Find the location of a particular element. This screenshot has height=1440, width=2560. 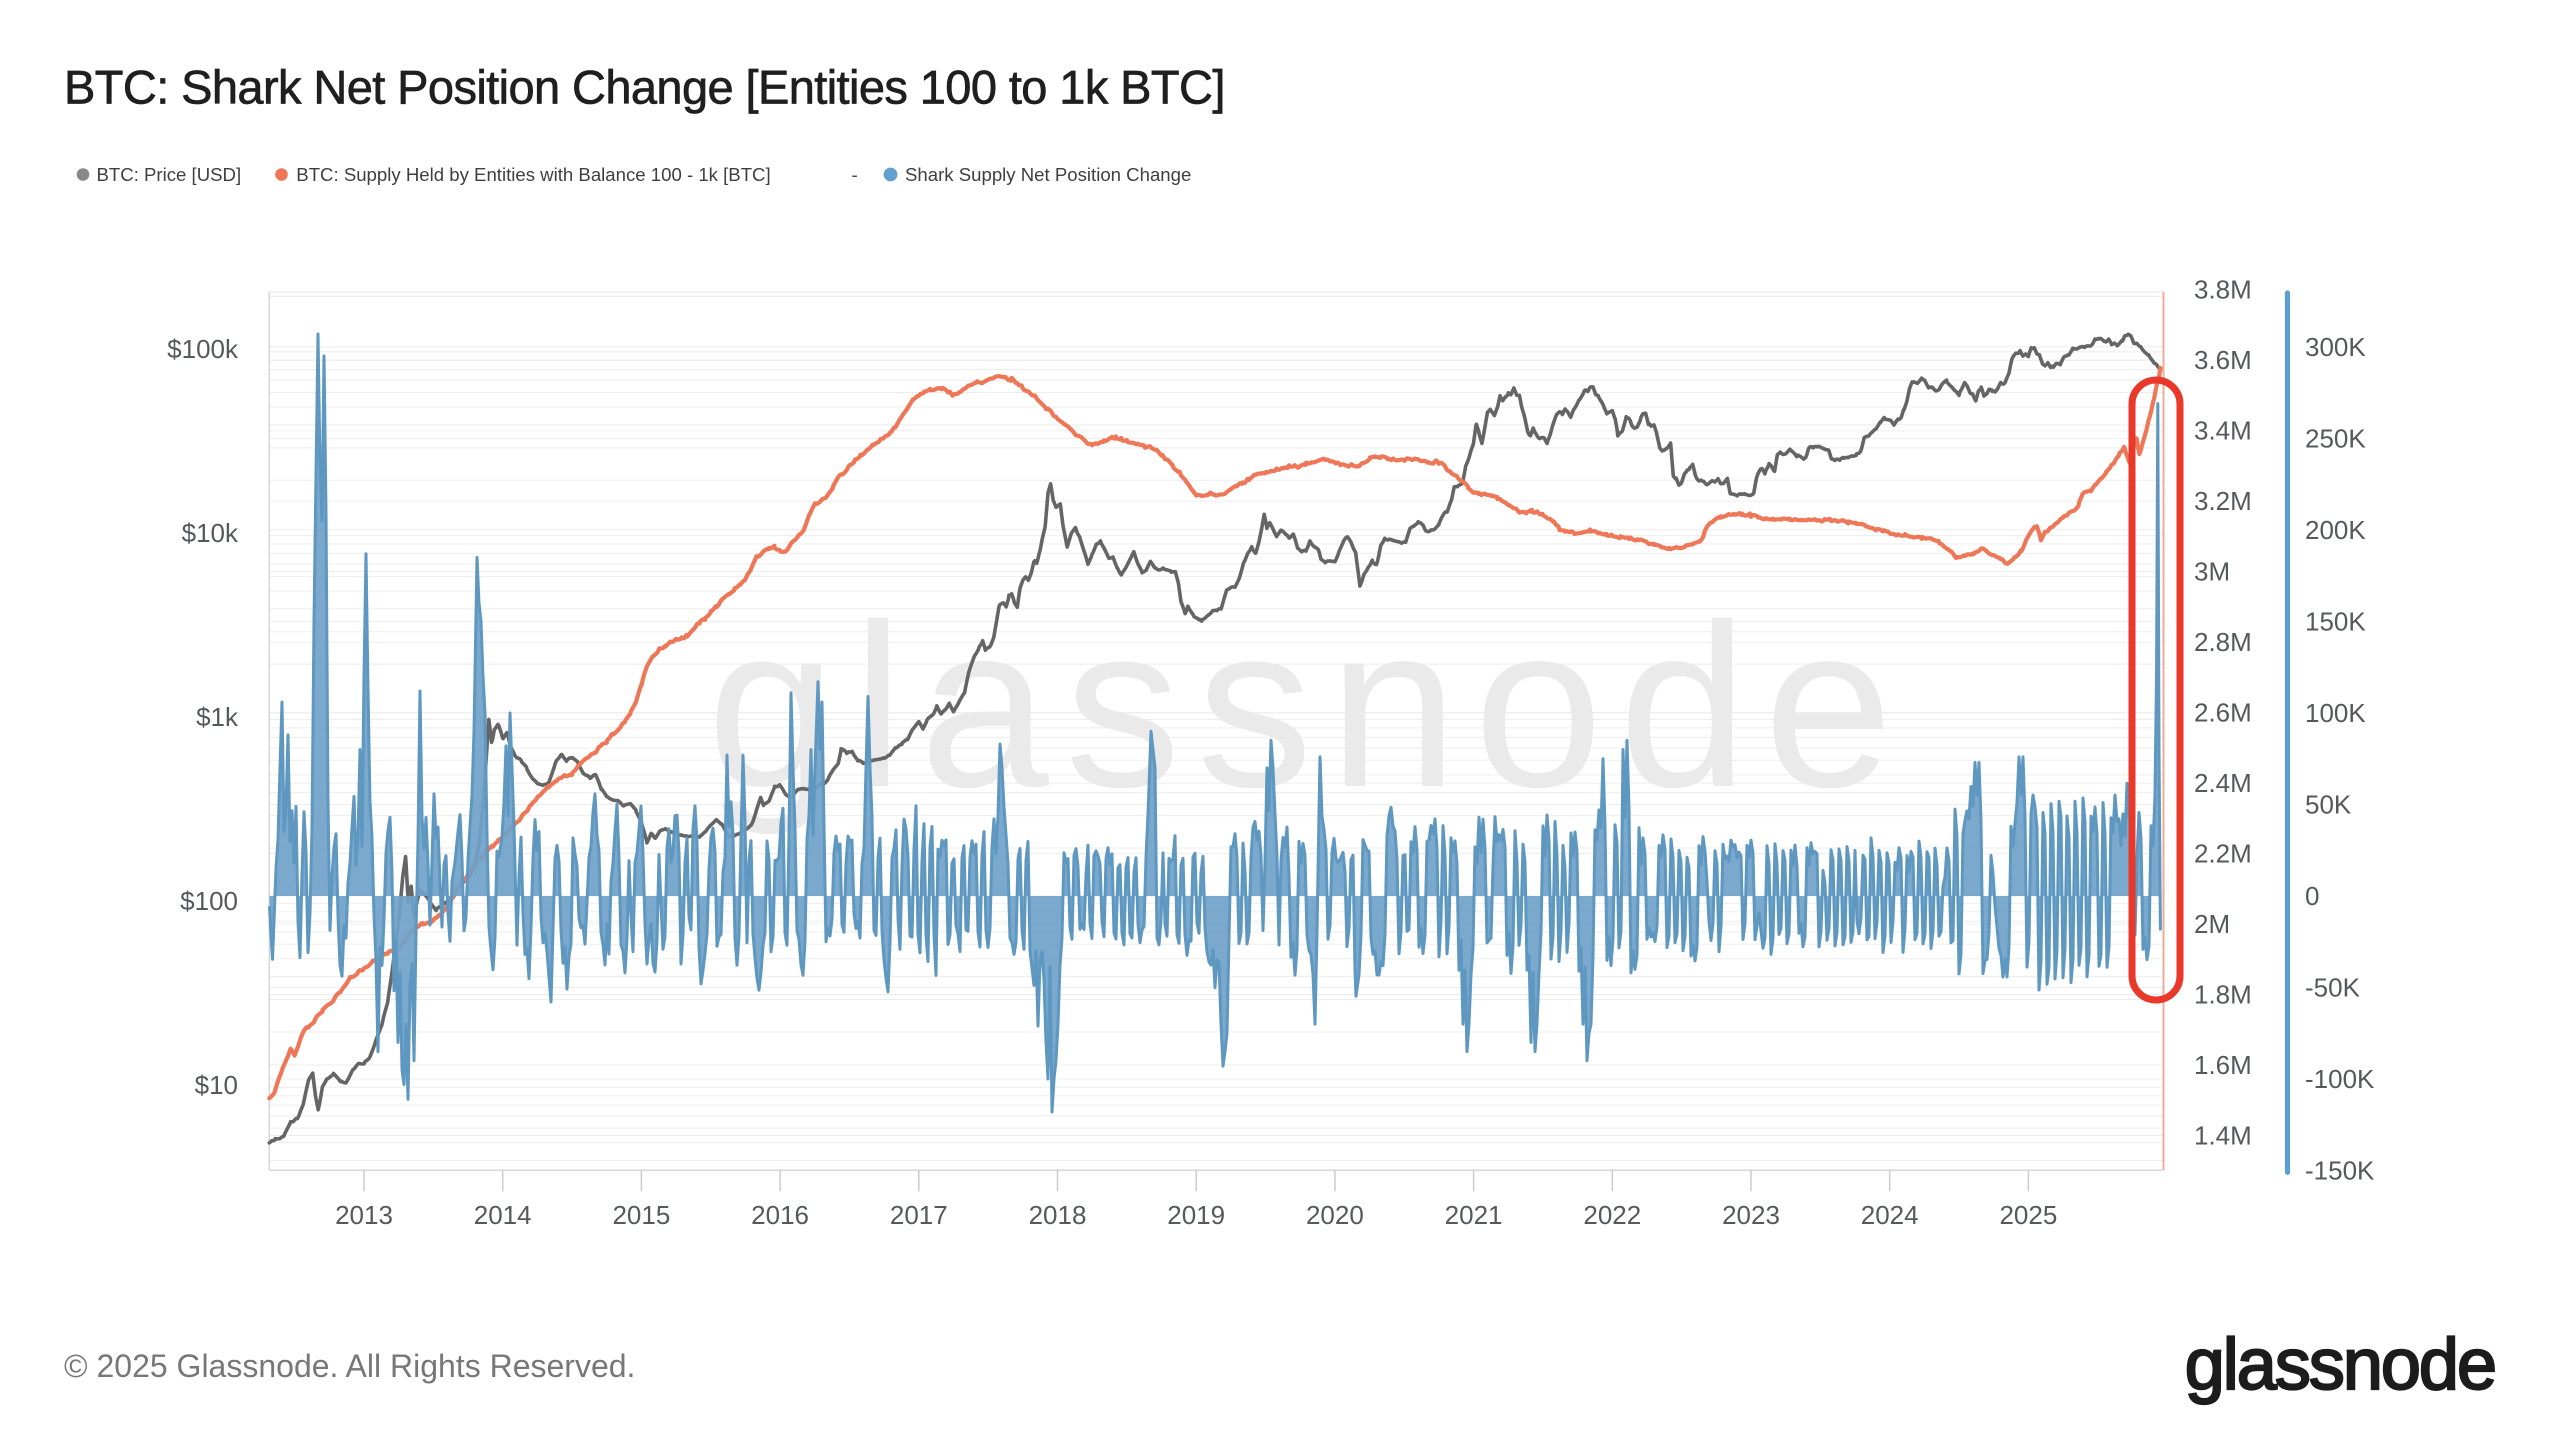

svg-text: 2.4M is located at coordinates (2223, 783).